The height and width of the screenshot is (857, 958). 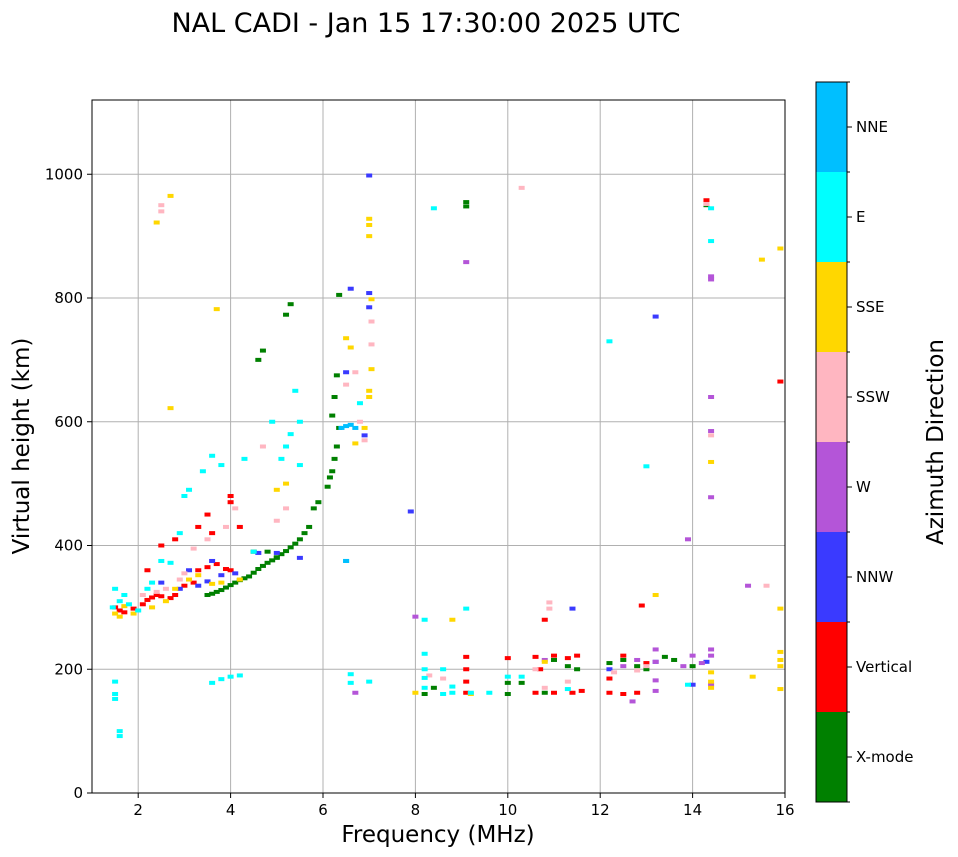 I want to click on y-tick-label: 200, so click(x=68, y=669).